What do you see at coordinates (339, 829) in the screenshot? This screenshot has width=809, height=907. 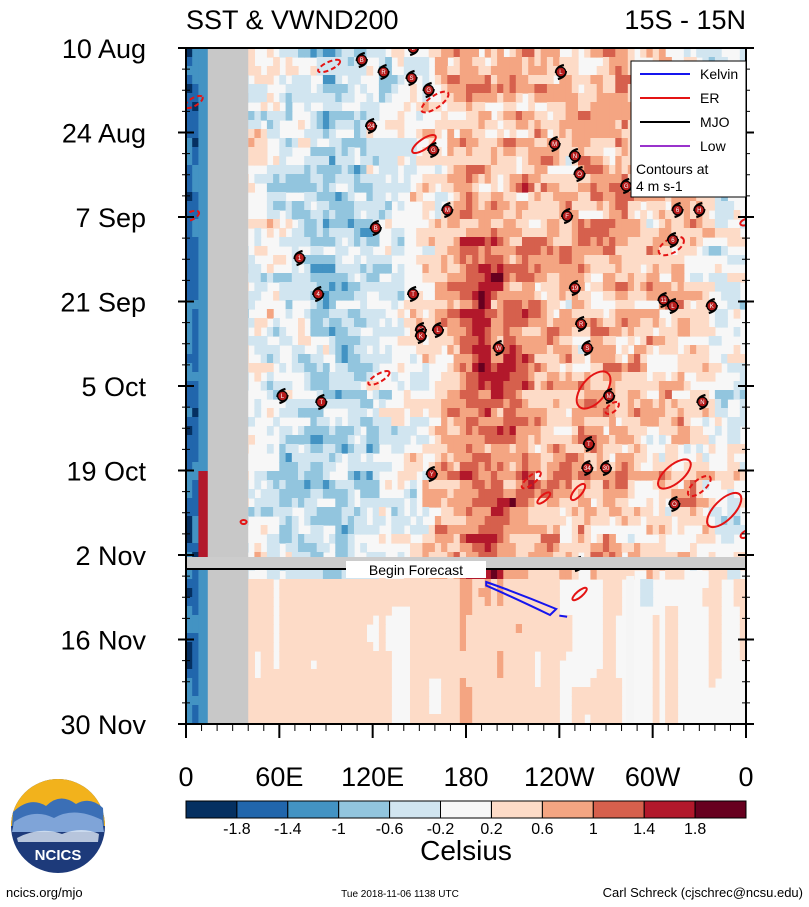 I see `colorbar-tick-label: -1` at bounding box center [339, 829].